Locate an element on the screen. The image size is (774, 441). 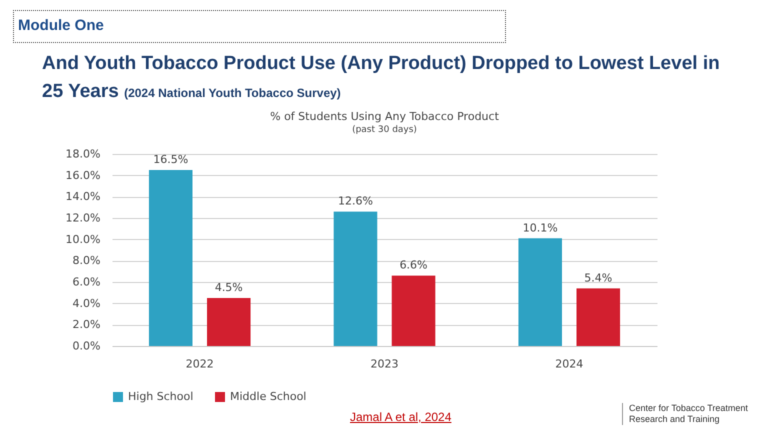
legend-label: Middle School is located at coordinates (268, 396).